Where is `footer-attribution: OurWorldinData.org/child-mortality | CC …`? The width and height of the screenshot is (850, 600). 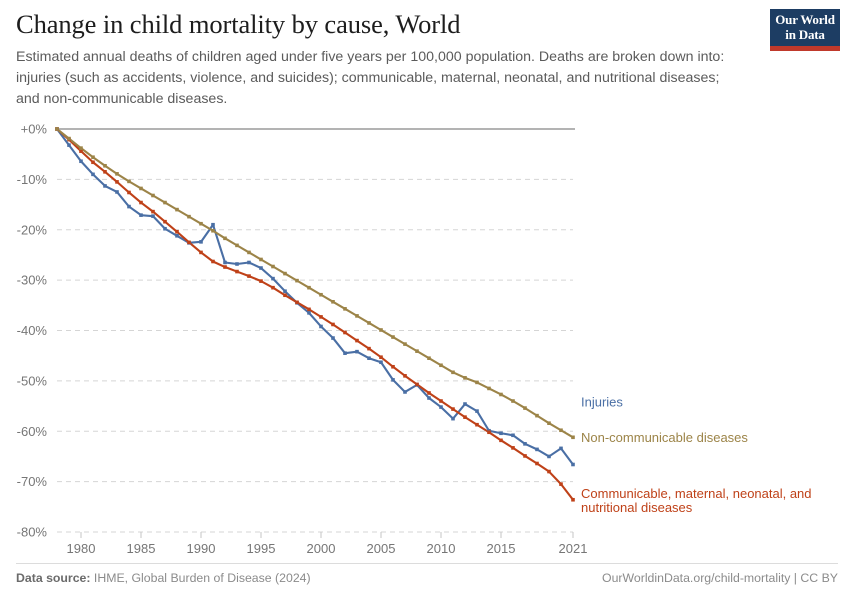 footer-attribution: OurWorldinData.org/child-mortality | CC … is located at coordinates (720, 578).